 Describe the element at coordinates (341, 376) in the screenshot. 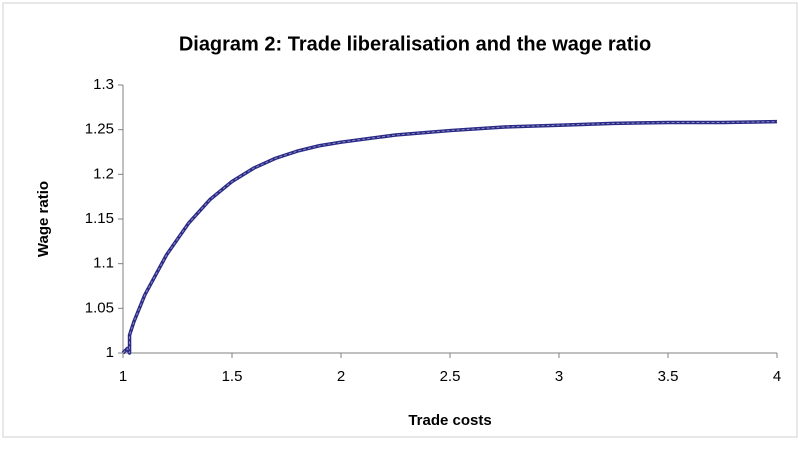

I see `x-tick-label: 2` at that location.